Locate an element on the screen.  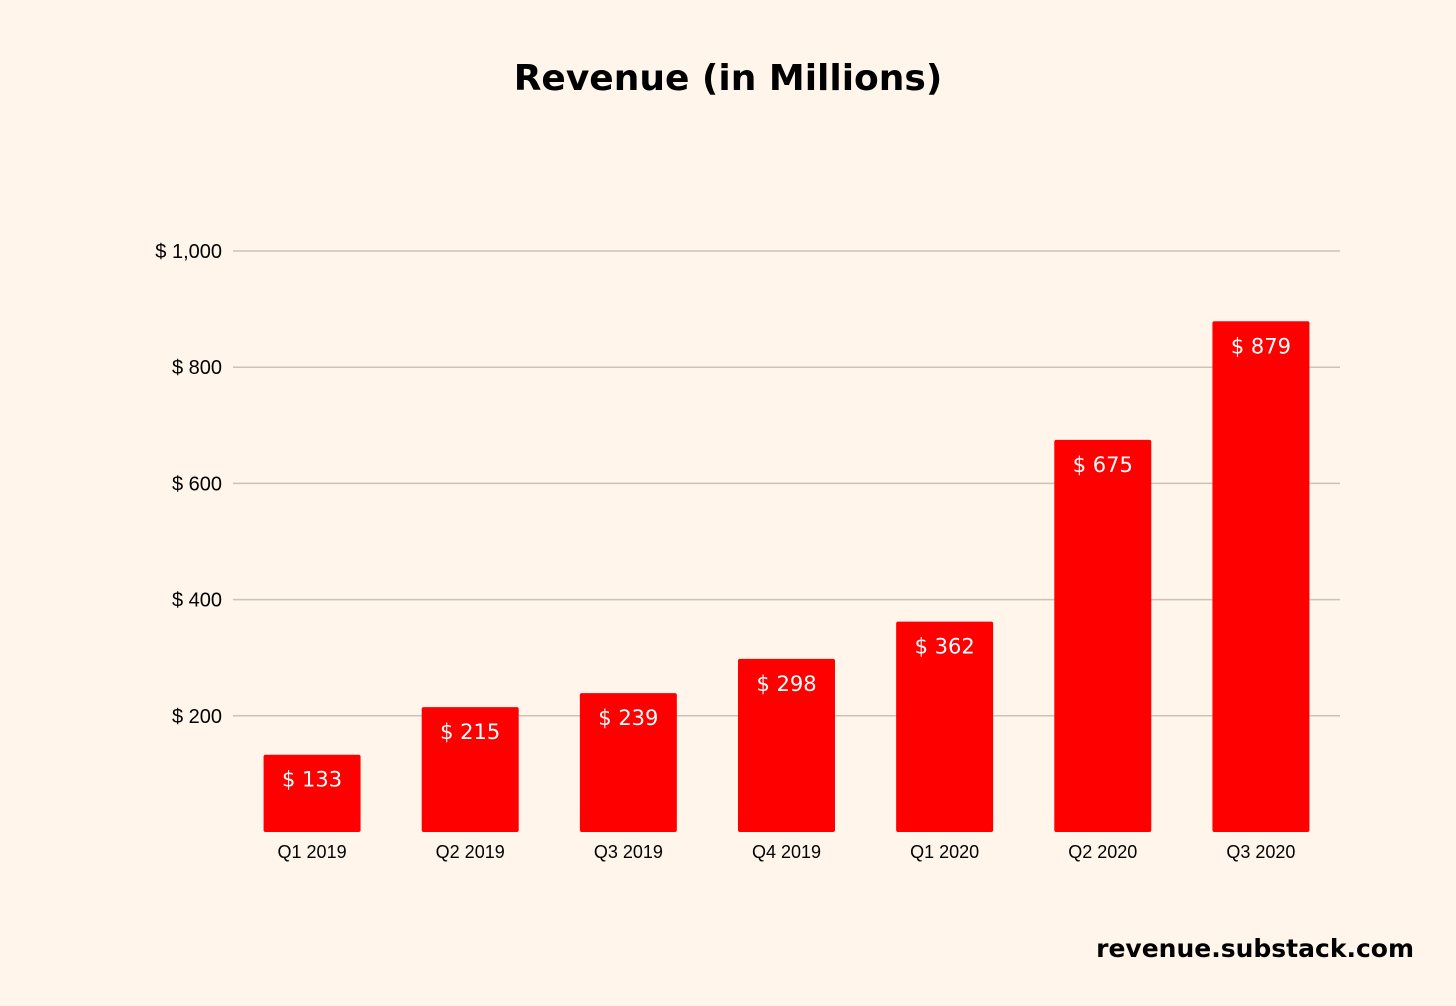
y-axis-ticks: $ 200 $ 400 $ 600 $ 800 $ 1,000 is located at coordinates (188, 484).